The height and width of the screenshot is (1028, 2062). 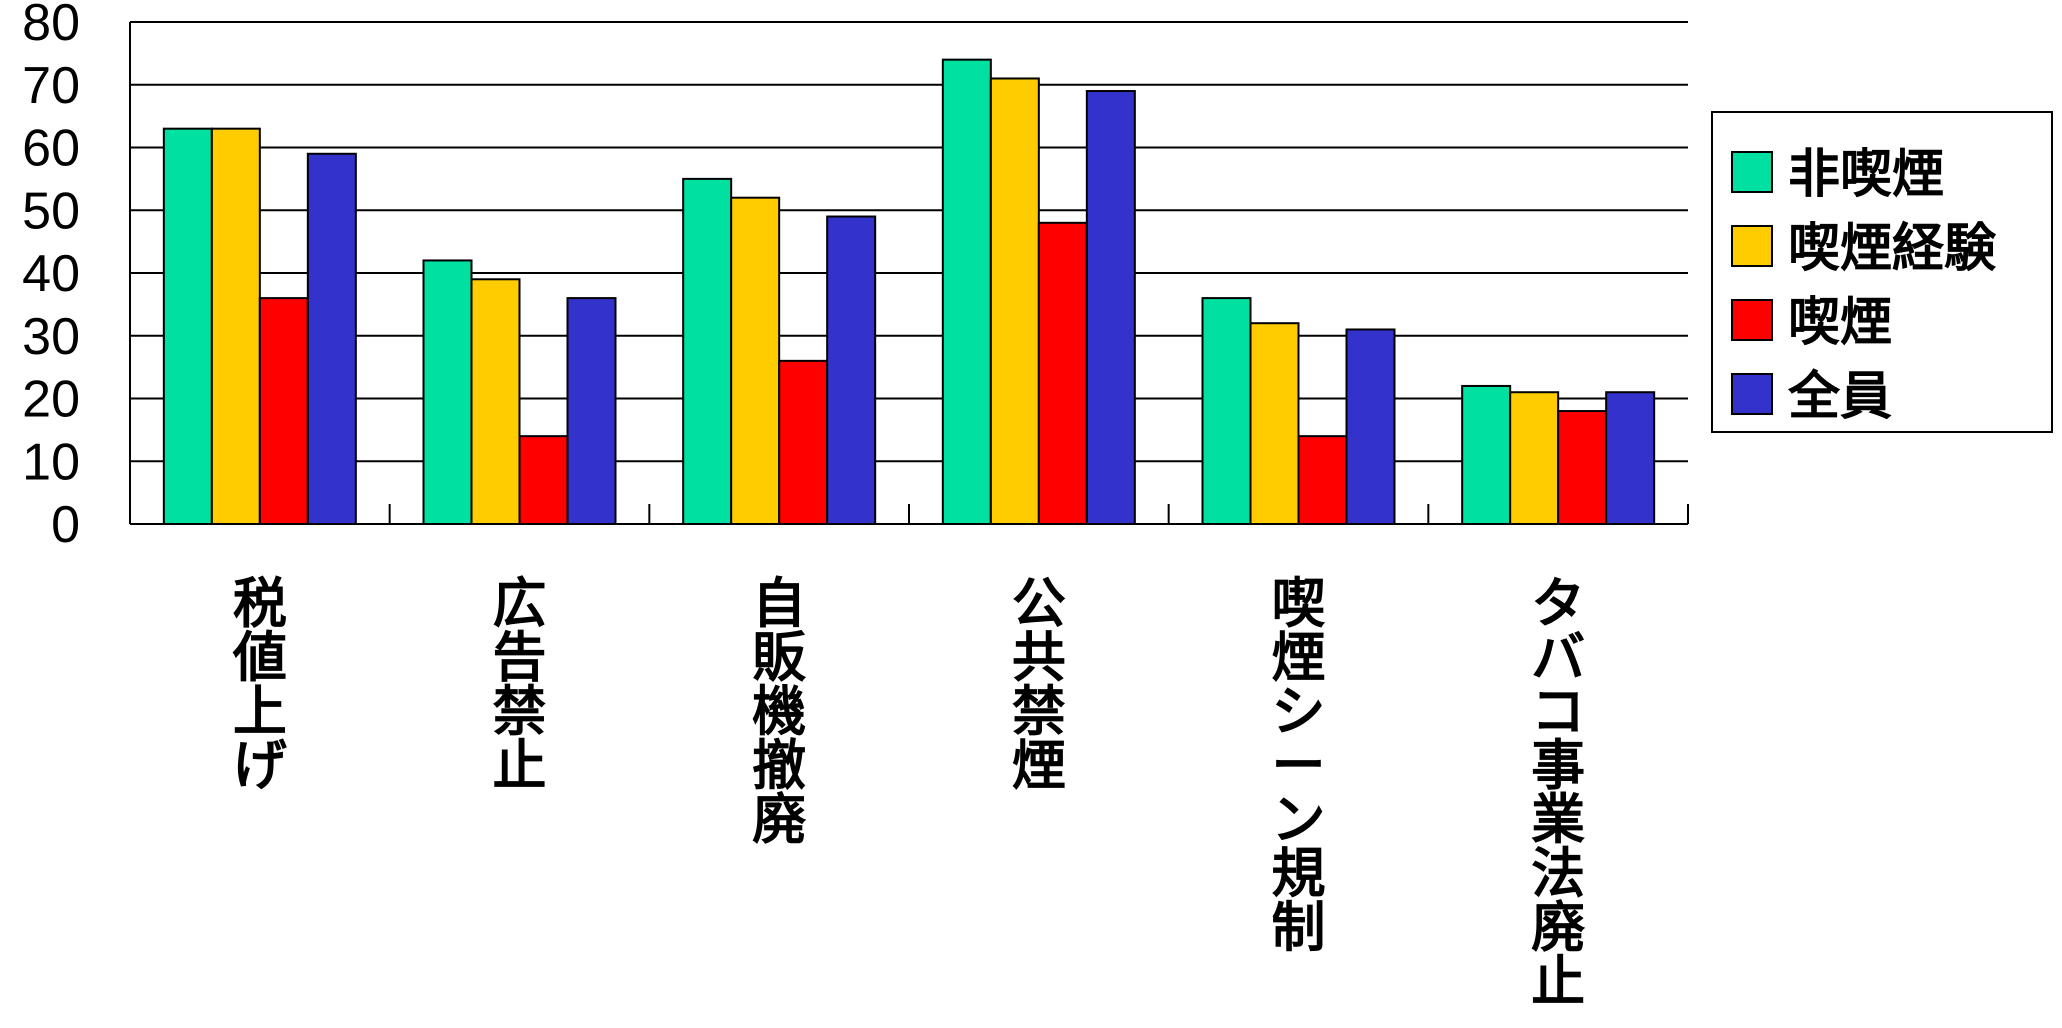 What do you see at coordinates (51, 400) in the screenshot?
I see `y-tick-label: 20` at bounding box center [51, 400].